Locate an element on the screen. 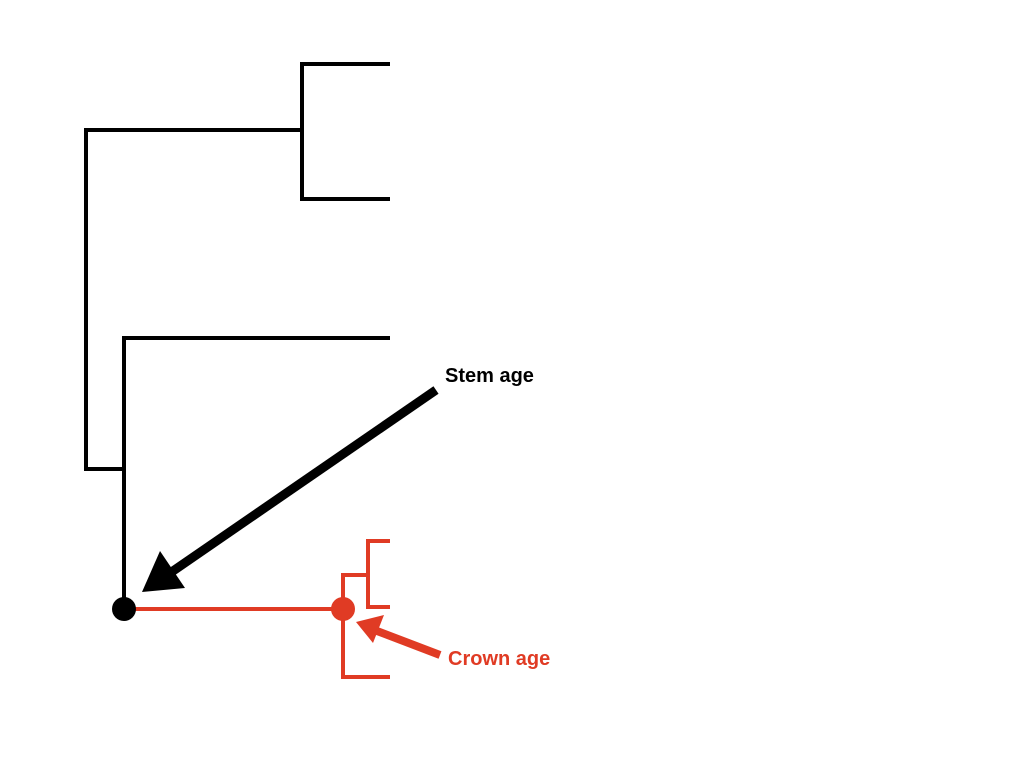  stem-age-label: Stem age is located at coordinates (489, 376).